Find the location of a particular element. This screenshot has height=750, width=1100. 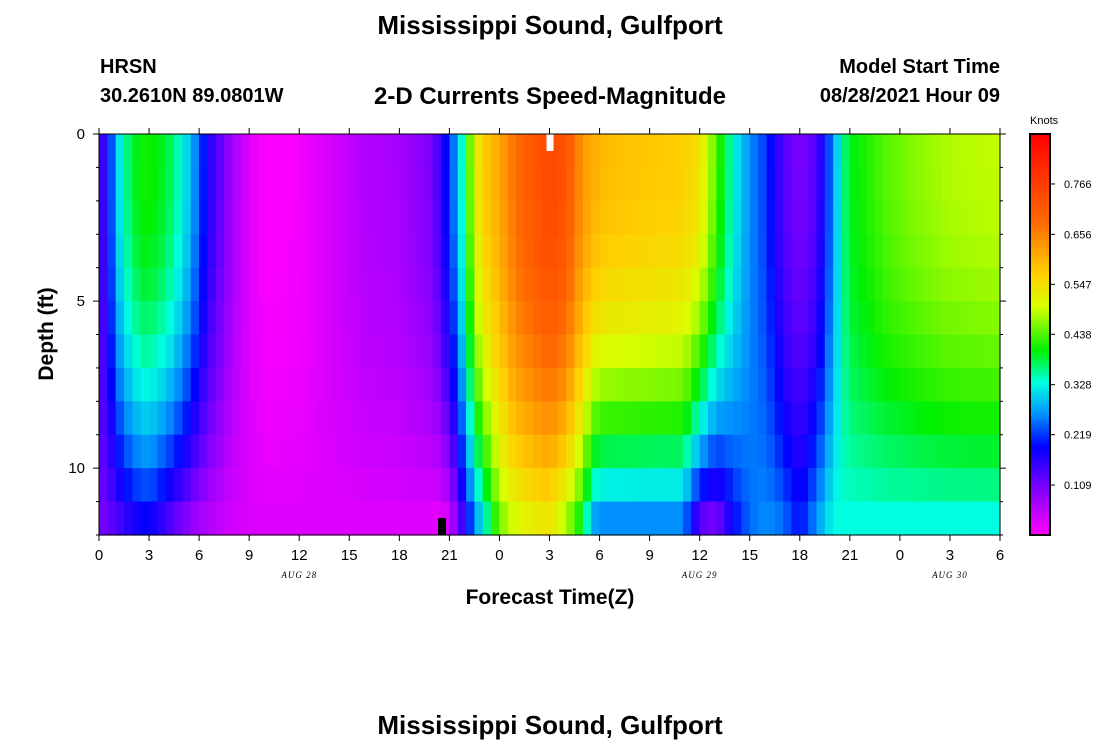

colorbar-tick-label: 0.766 is located at coordinates (1078, 185).